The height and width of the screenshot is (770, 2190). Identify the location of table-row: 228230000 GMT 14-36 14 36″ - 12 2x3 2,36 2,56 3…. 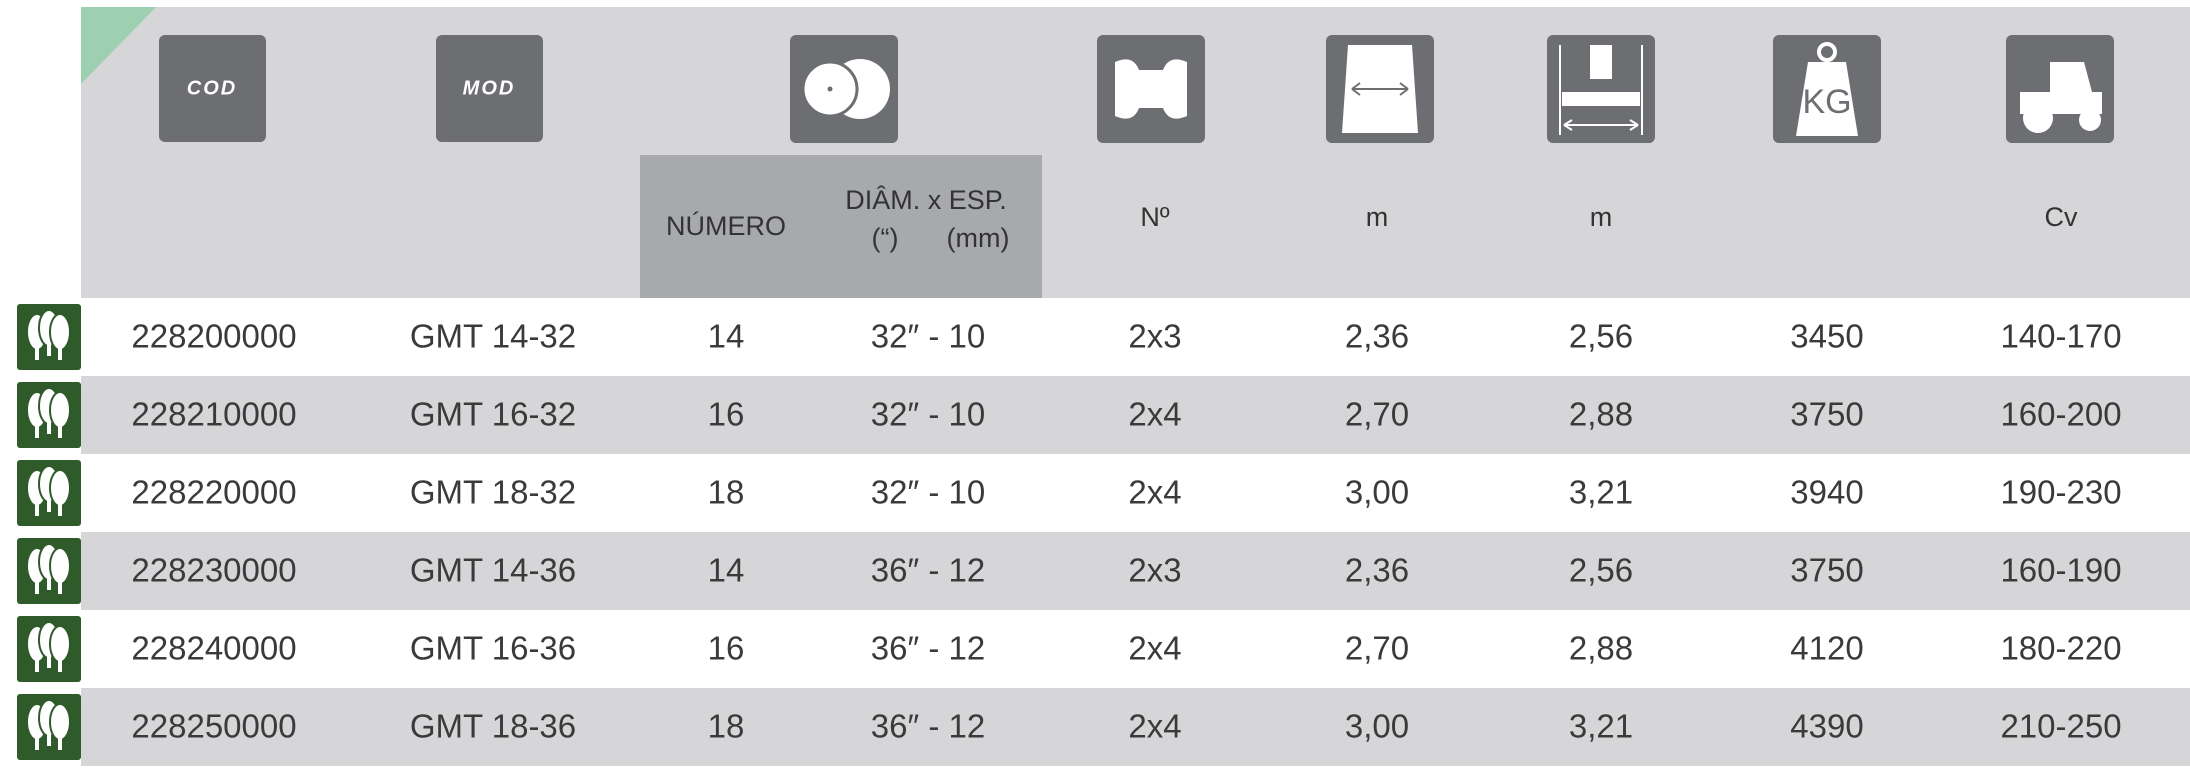
(1103, 571).